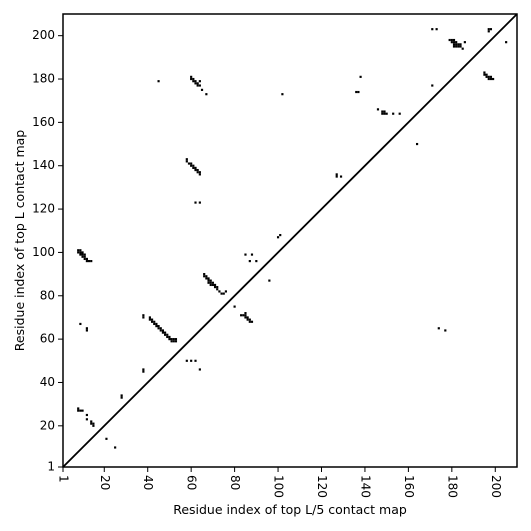 This screenshot has width=531, height=531. What do you see at coordinates (43, 122) in the screenshot?
I see `y-tick-label: 160` at bounding box center [43, 122].